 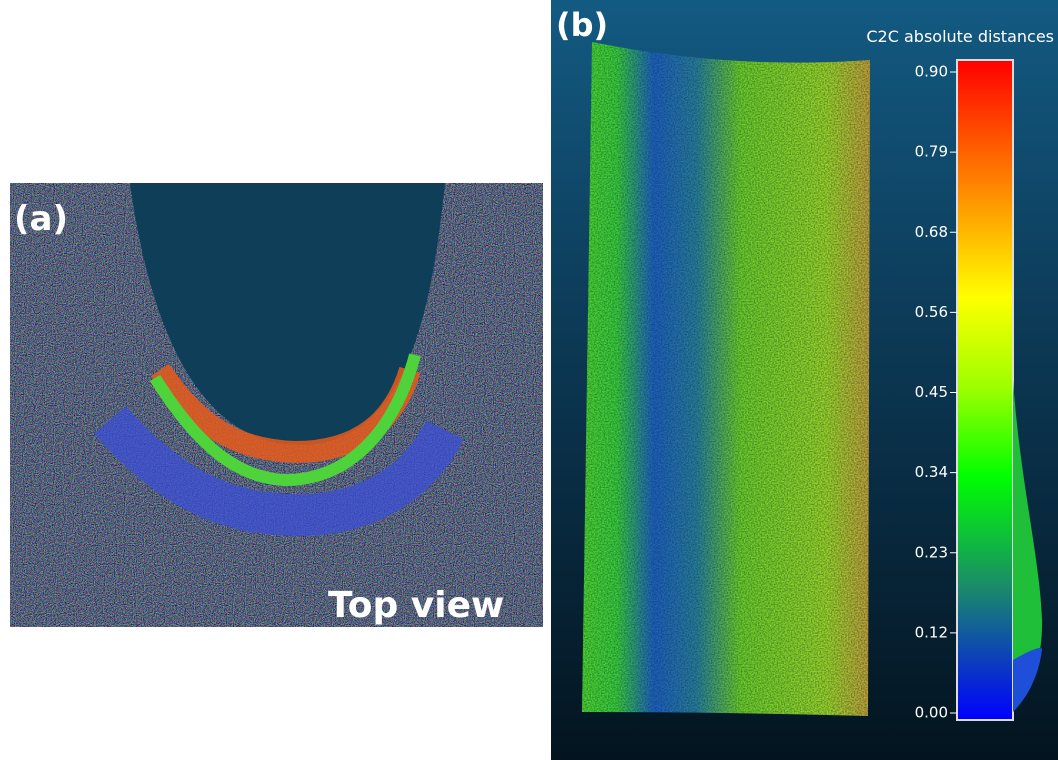 I want to click on blue-band, so click(x=279, y=471).